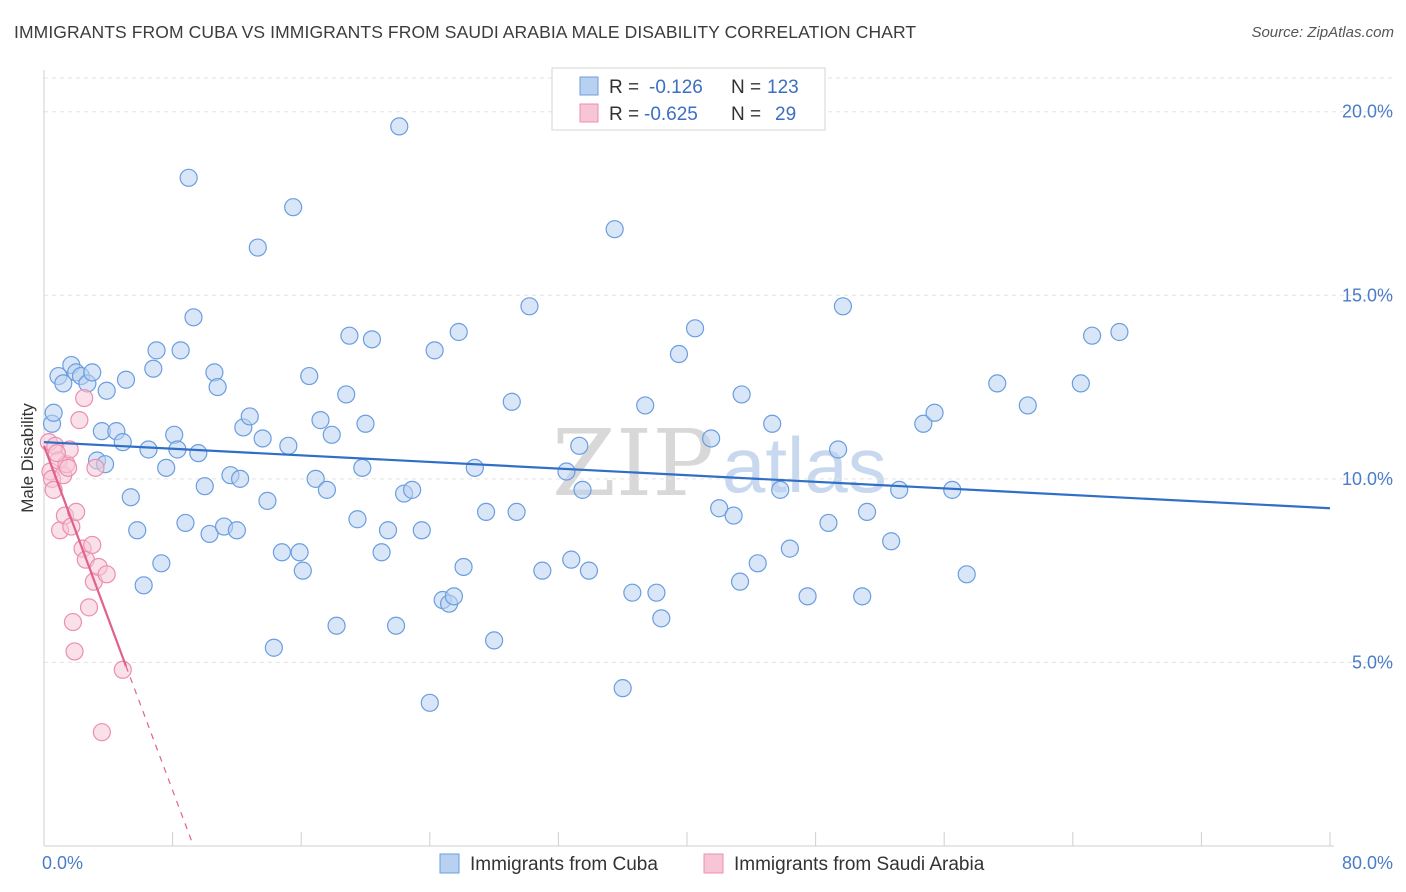 This screenshot has width=1406, height=892. Describe the element at coordinates (589, 86) in the screenshot. I see `legend-swatch-cuba` at that location.